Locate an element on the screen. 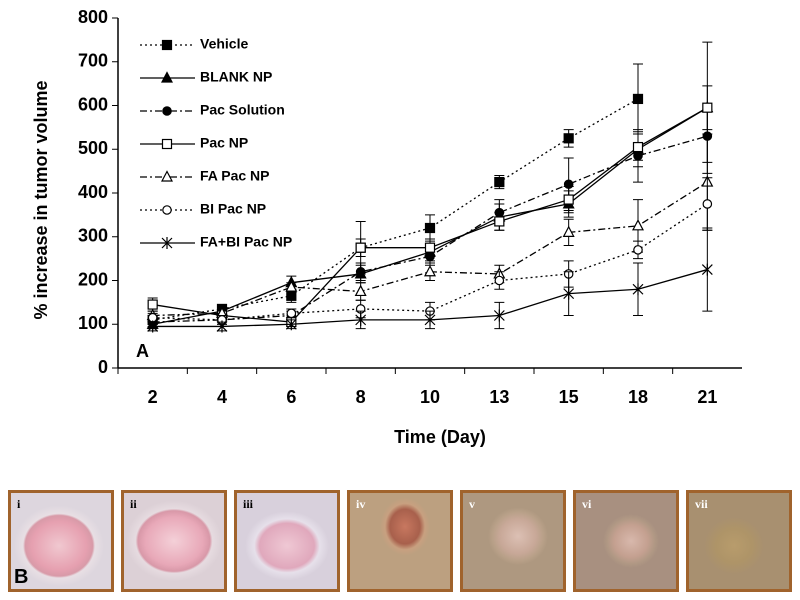 The width and height of the screenshot is (800, 600). y-tick-label: 200 is located at coordinates (93, 279).